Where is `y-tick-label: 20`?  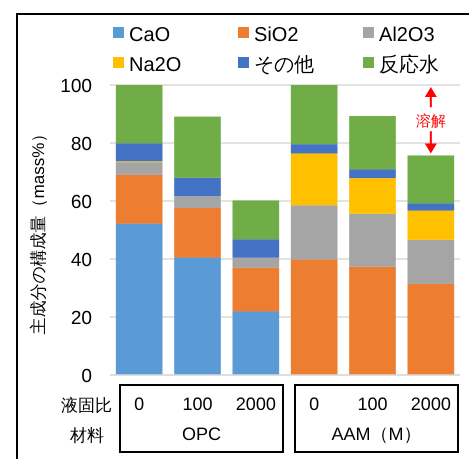
y-tick-label: 20 is located at coordinates (81, 318).